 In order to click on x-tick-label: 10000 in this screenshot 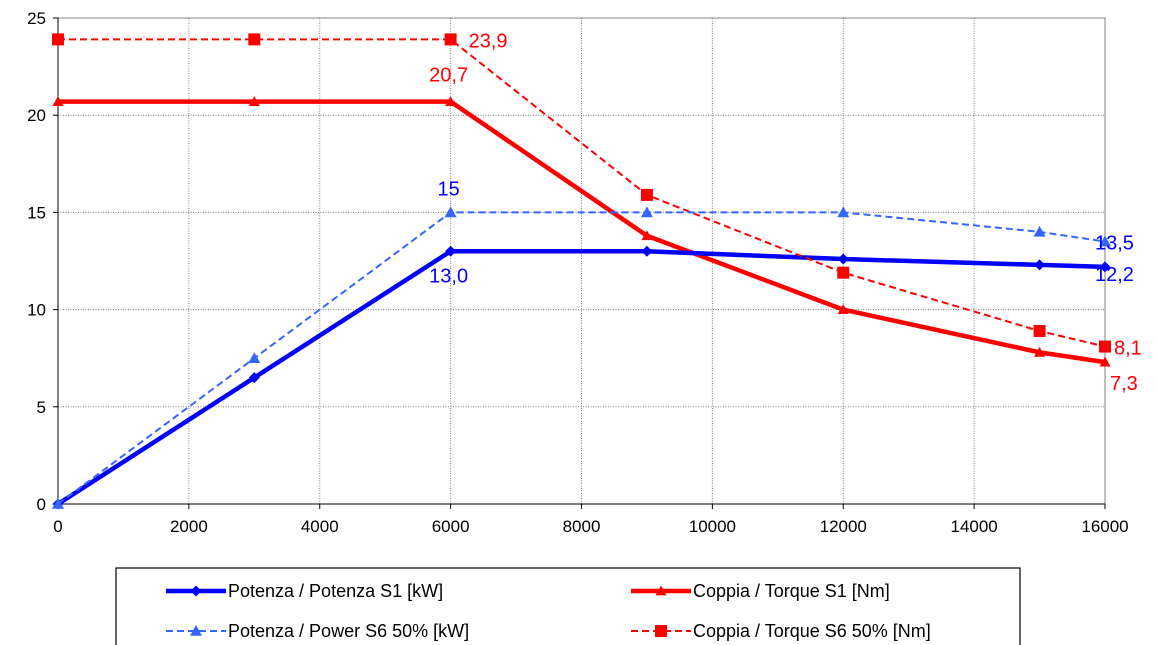, I will do `click(712, 526)`.